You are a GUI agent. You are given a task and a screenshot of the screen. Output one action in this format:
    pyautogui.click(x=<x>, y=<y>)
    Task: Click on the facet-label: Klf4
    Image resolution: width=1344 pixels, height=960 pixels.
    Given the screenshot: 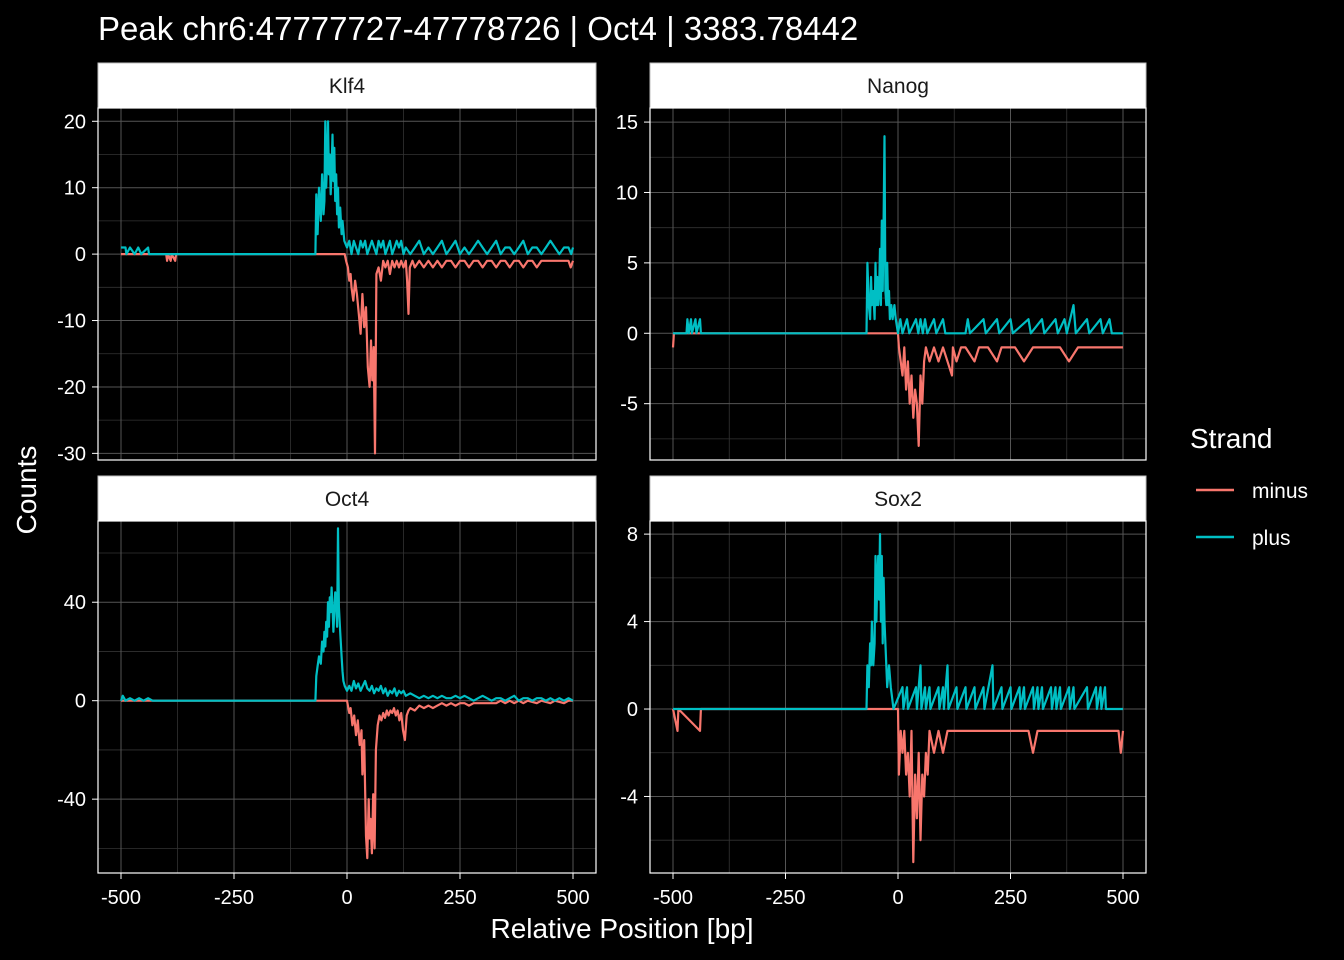 What is the action you would take?
    pyautogui.click(x=347, y=86)
    